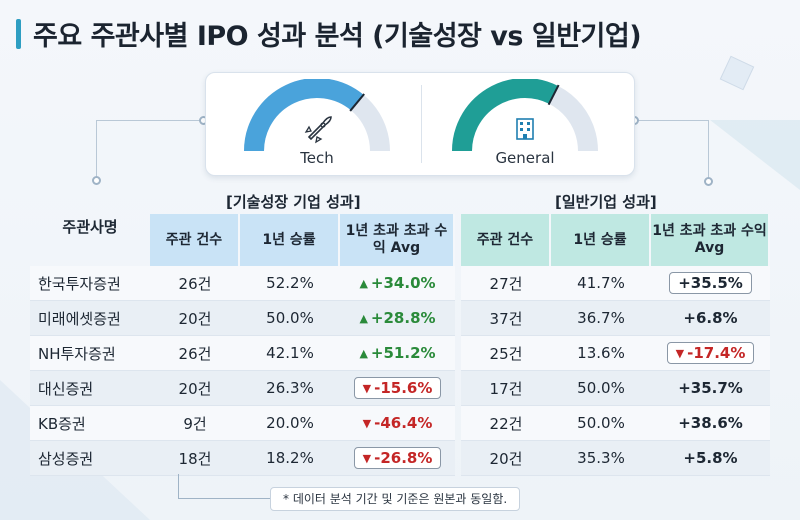 The height and width of the screenshot is (520, 800). Describe the element at coordinates (90, 283) in the screenshot. I see `company-name: 한국투자증권` at that location.